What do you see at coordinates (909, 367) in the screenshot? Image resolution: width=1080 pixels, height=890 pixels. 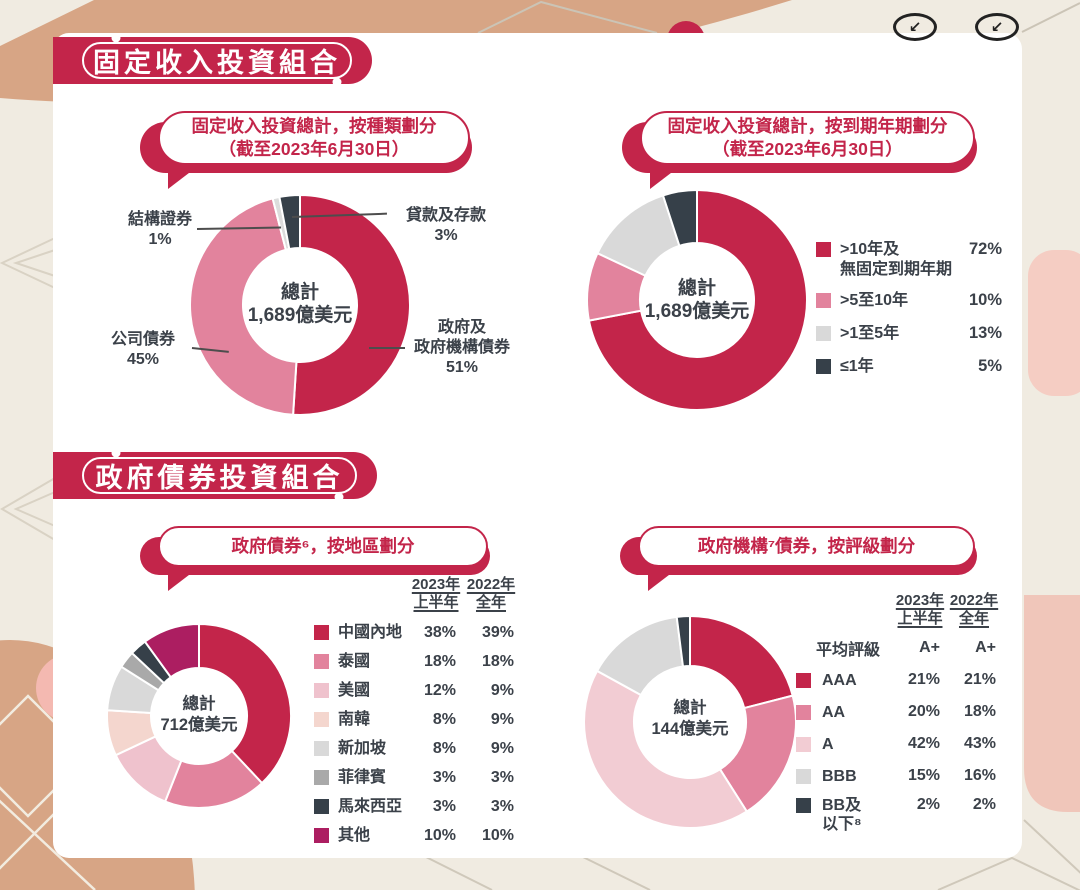 I see `legend-row: ≤1年 5%` at bounding box center [909, 367].